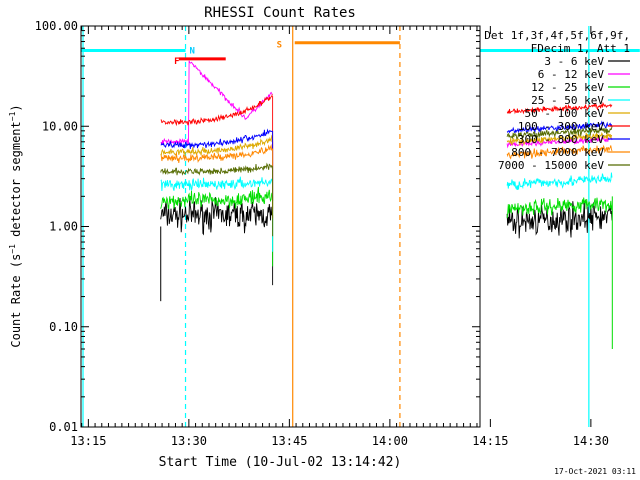 The height and width of the screenshot is (480, 640). What do you see at coordinates (192, 52) in the screenshot?
I see `flag-label-N: N` at bounding box center [192, 52].